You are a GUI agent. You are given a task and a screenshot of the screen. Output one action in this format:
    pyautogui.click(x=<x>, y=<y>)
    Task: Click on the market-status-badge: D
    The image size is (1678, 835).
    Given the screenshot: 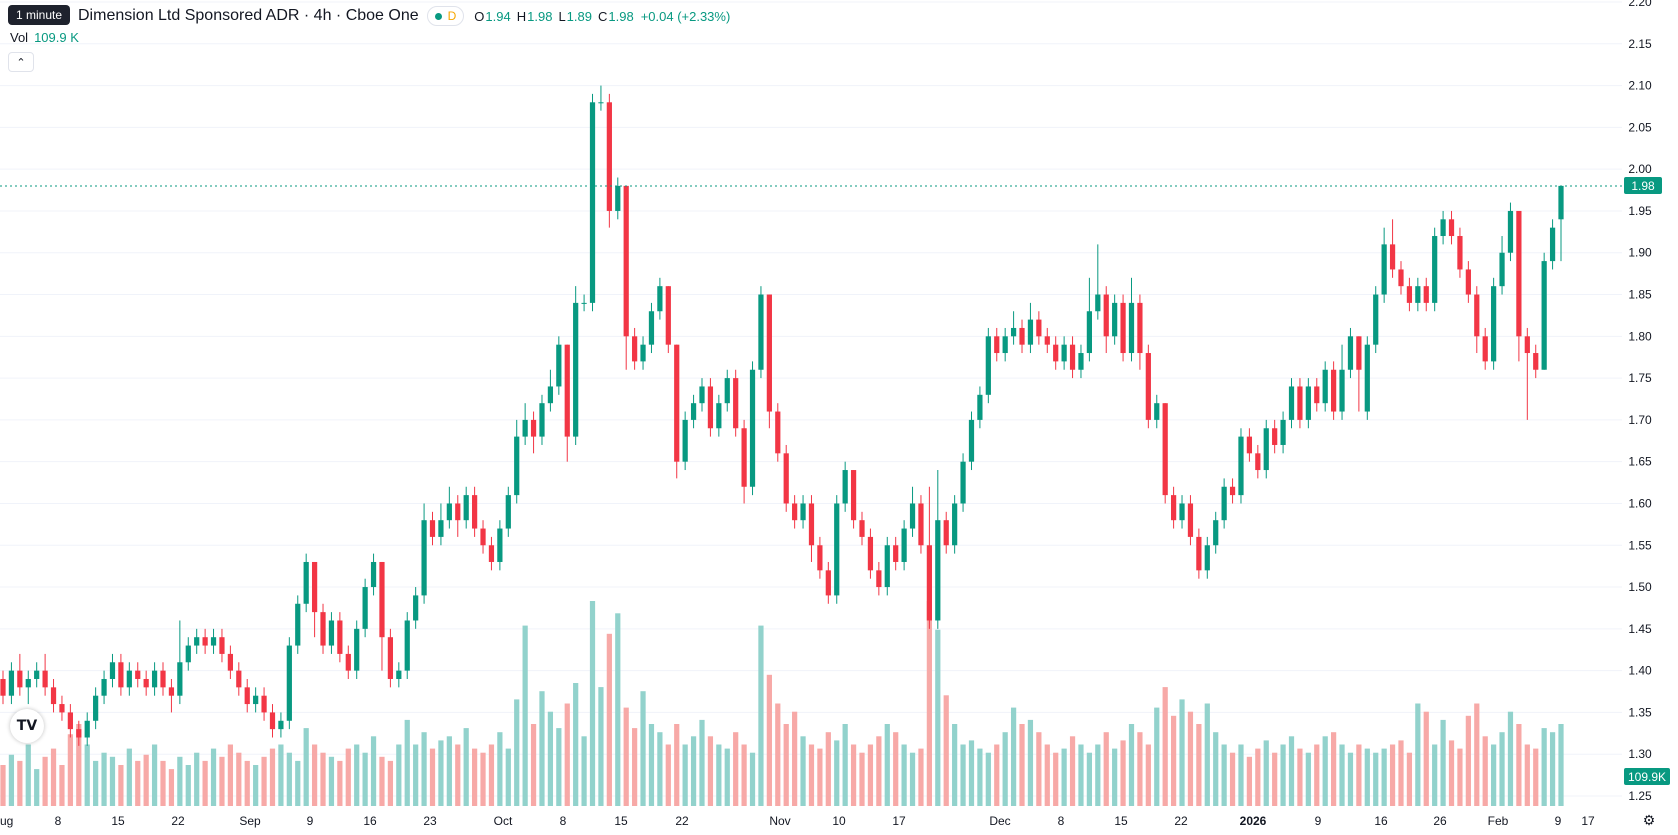 What is the action you would take?
    pyautogui.click(x=445, y=16)
    